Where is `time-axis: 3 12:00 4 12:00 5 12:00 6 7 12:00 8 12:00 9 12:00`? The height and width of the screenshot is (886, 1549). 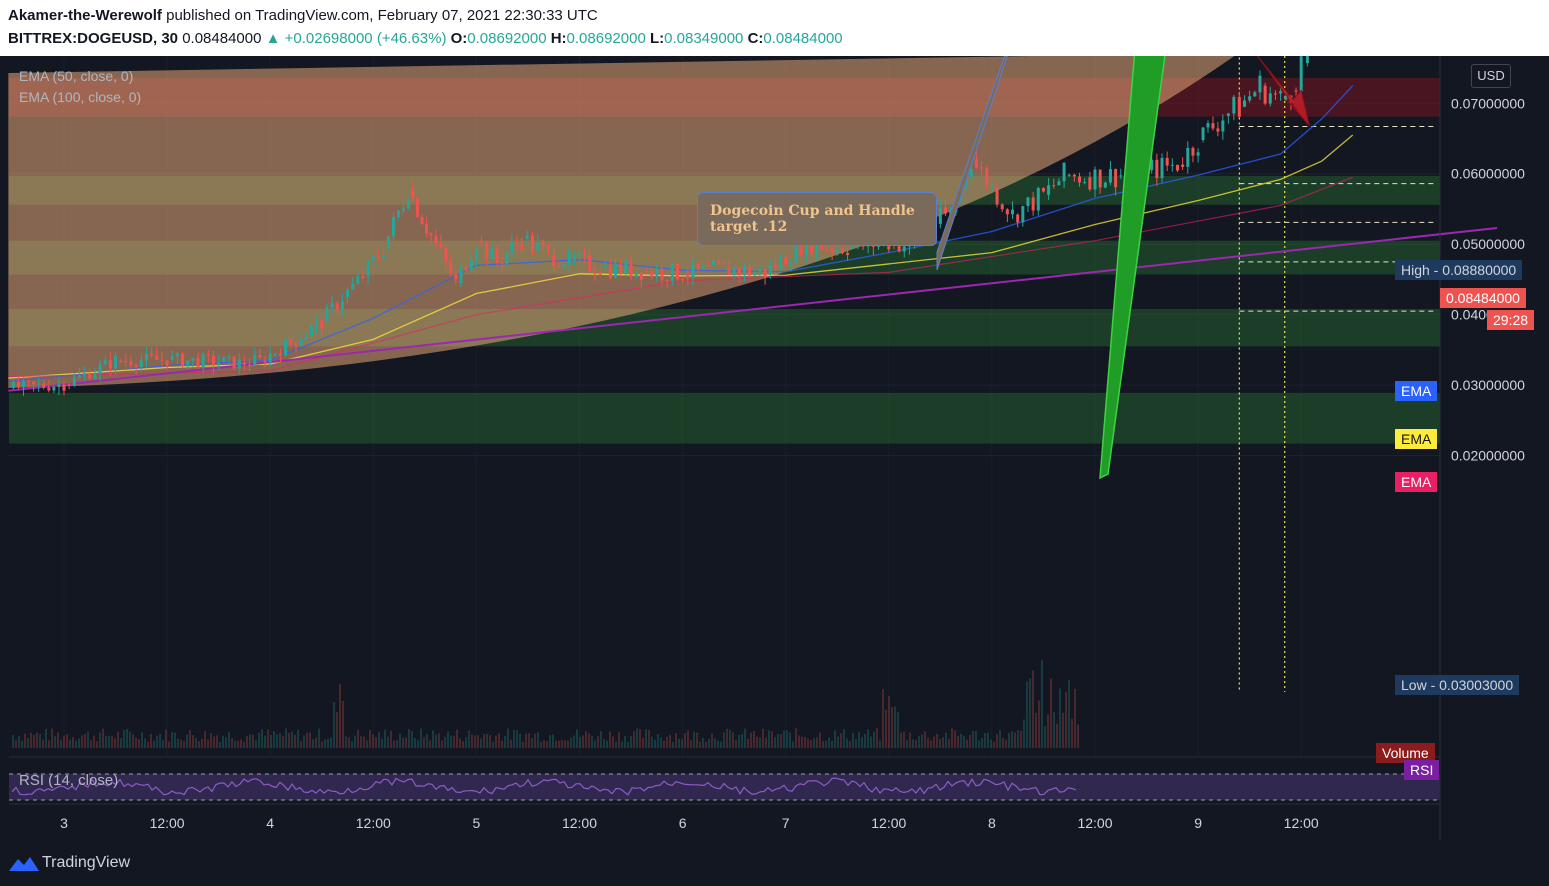 time-axis: 3 12:00 4 12:00 5 12:00 6 7 12:00 8 12:00 9 12:00 is located at coordinates (724, 817).